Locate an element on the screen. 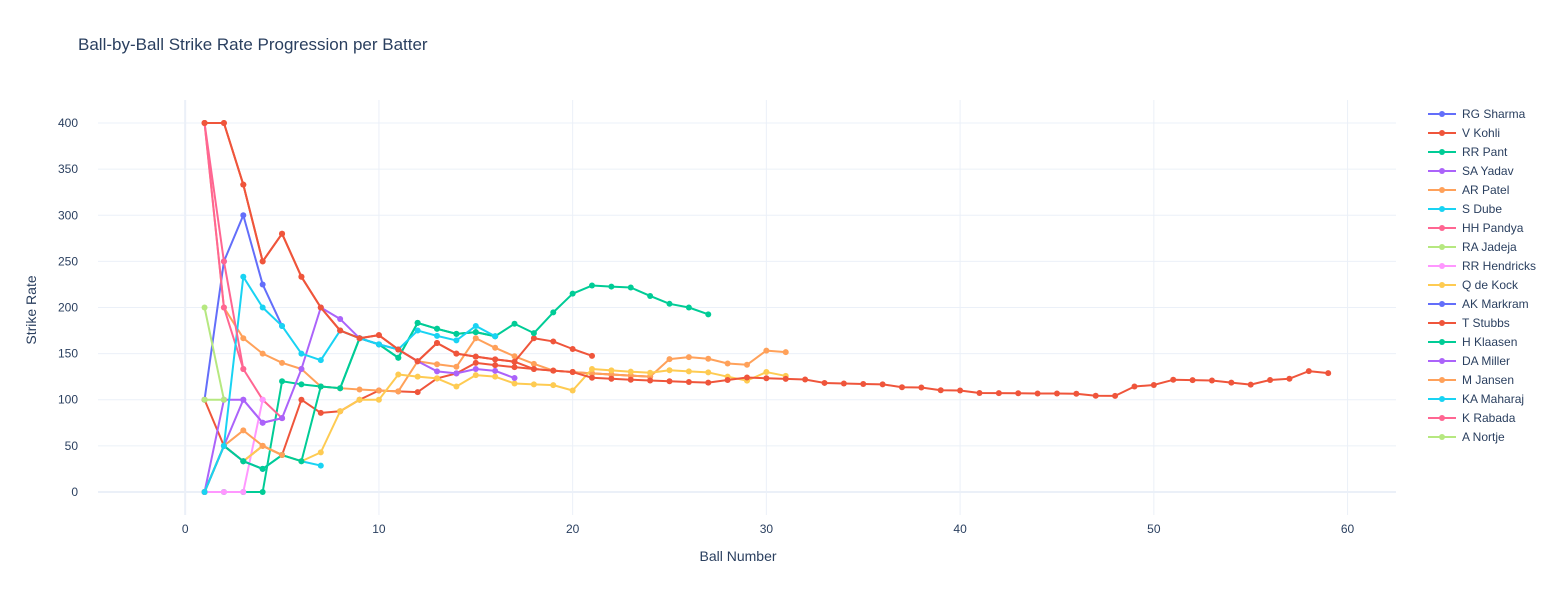 This screenshot has height=600, width=1561. legend-item: H Klaasen is located at coordinates (1472, 342).